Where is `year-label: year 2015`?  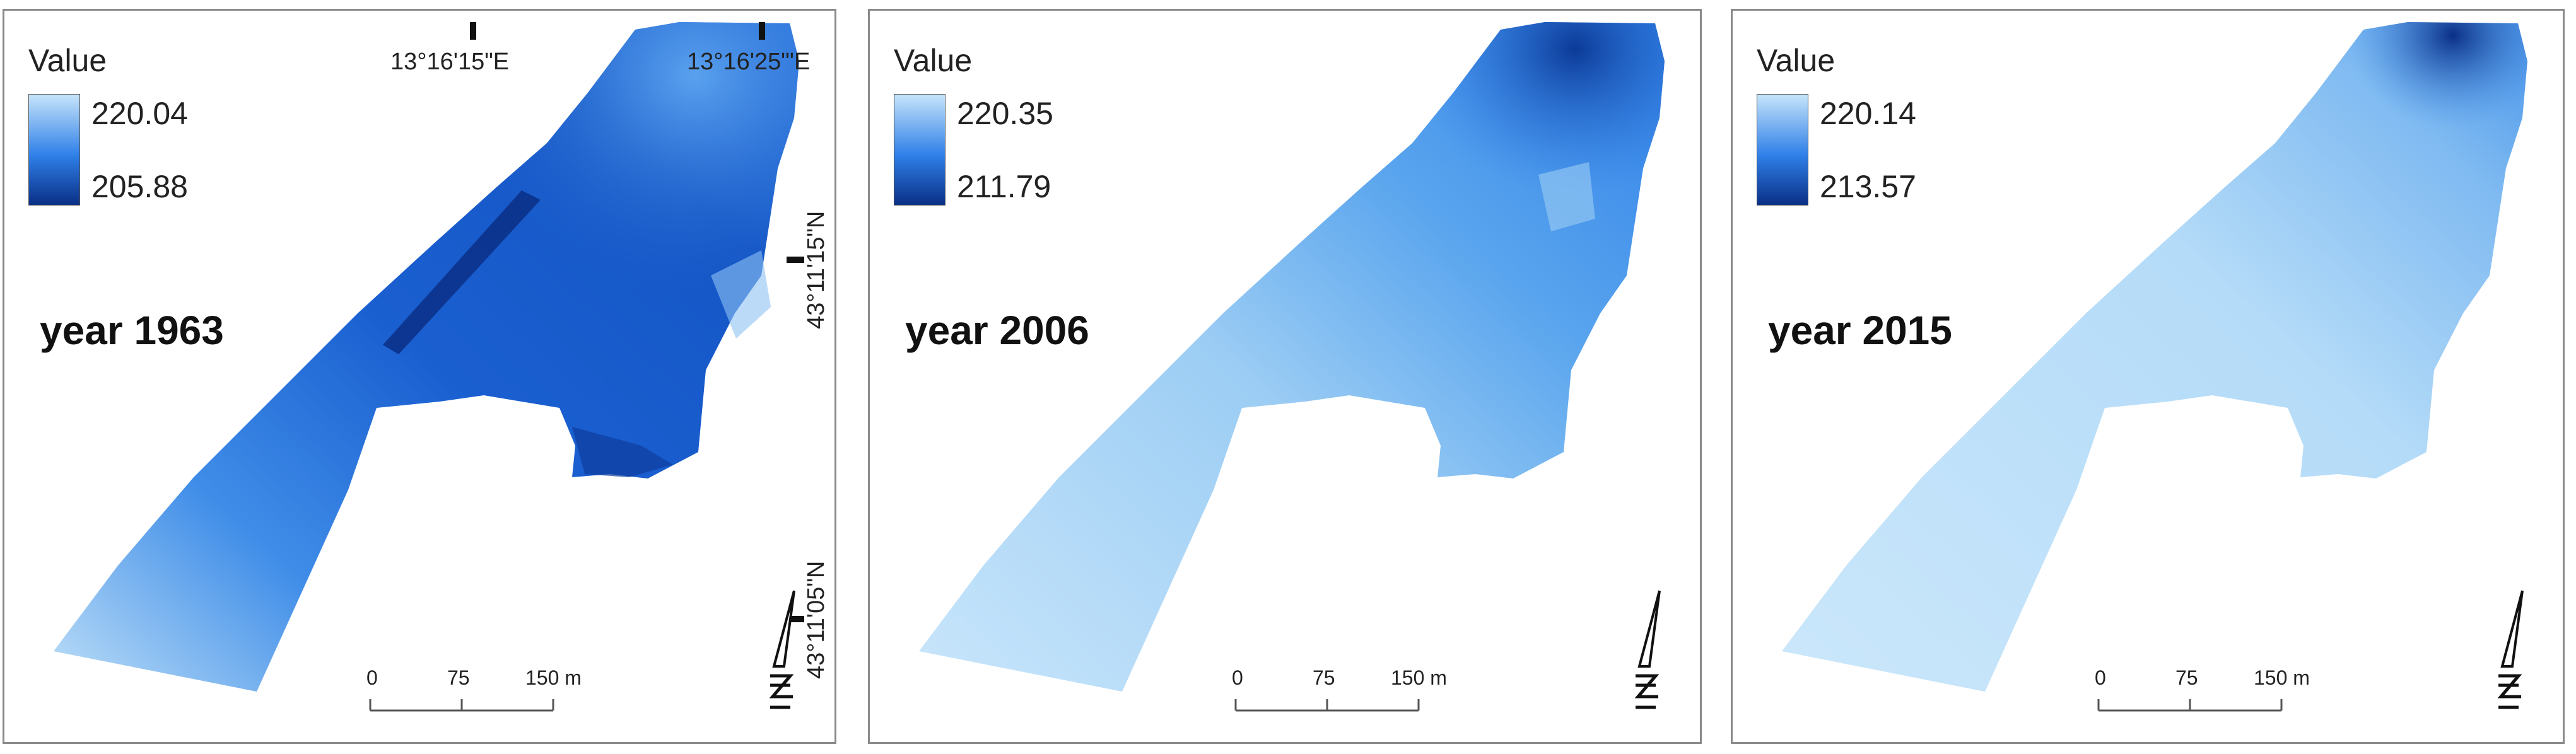
year-label: year 2015 is located at coordinates (1860, 331).